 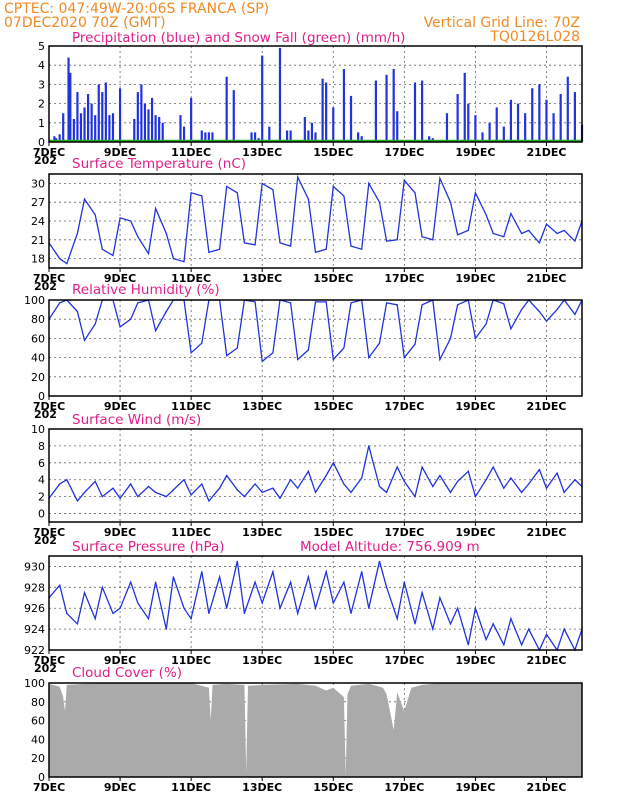 I want to click on y-tick-label: 18, so click(x=38, y=259).